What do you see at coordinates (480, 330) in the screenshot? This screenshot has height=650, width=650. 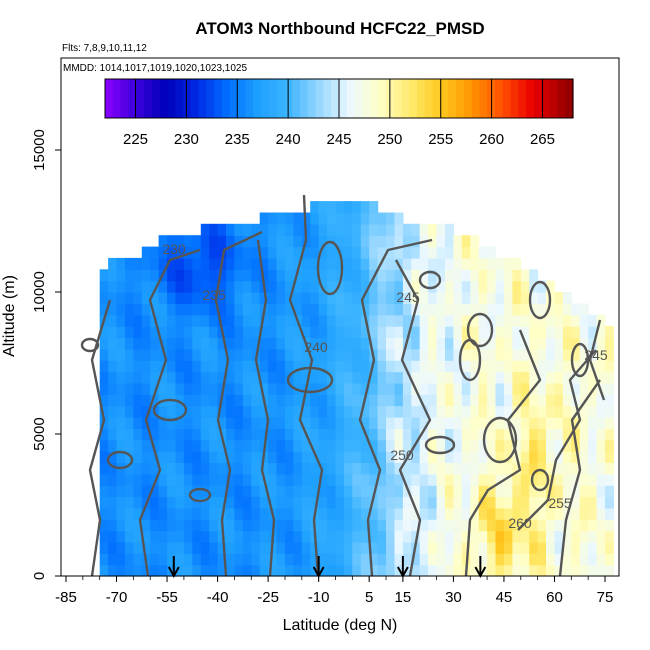 I see `contour-loop` at bounding box center [480, 330].